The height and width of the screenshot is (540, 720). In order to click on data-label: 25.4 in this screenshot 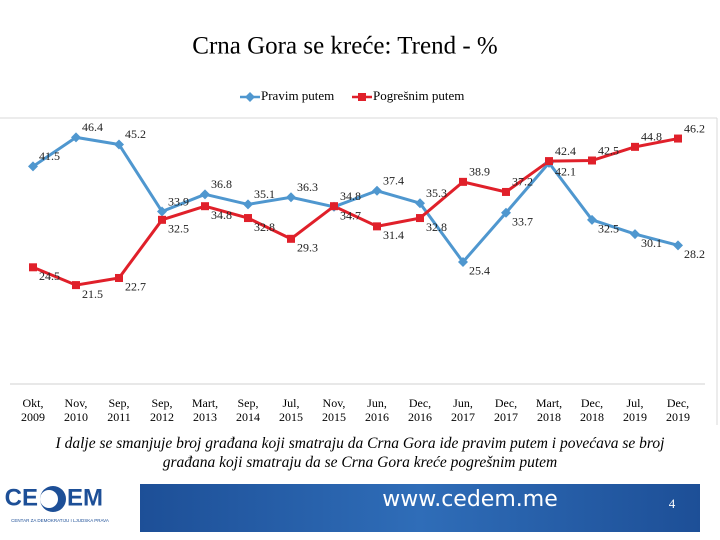, I will do `click(479, 271)`.